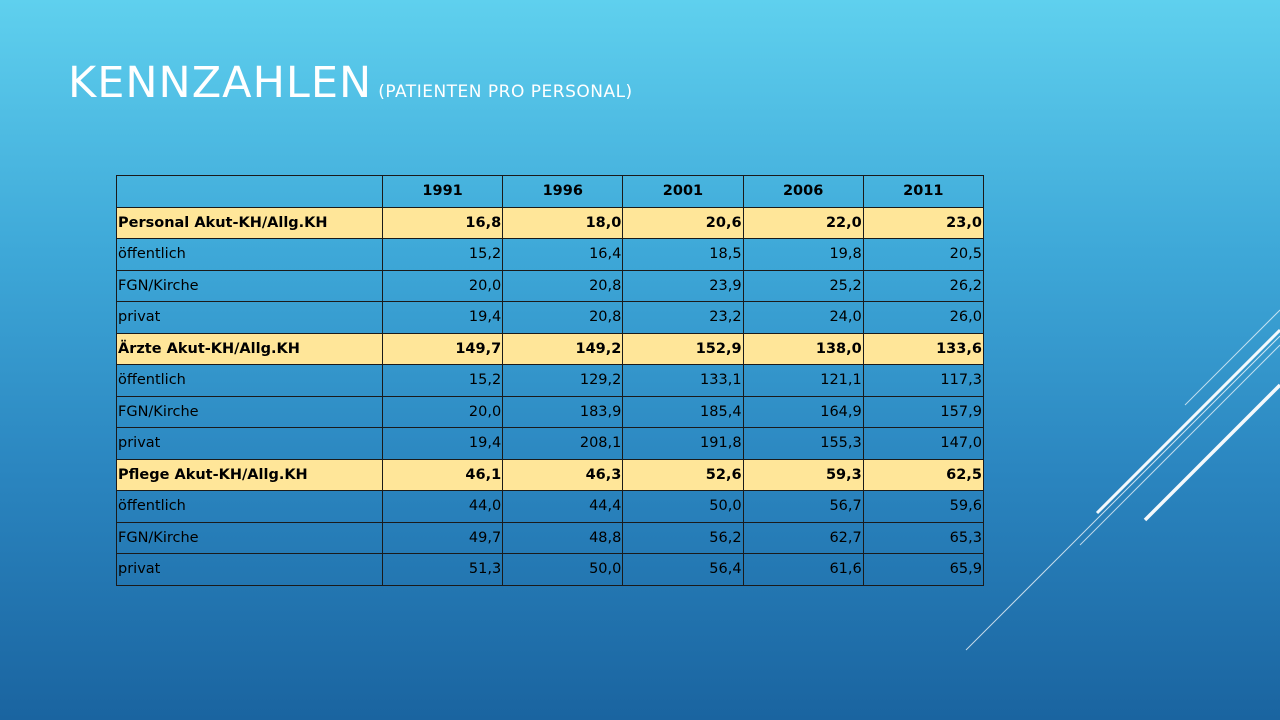 This screenshot has width=1280, height=720. I want to click on table-cell: 133,6, so click(923, 348).